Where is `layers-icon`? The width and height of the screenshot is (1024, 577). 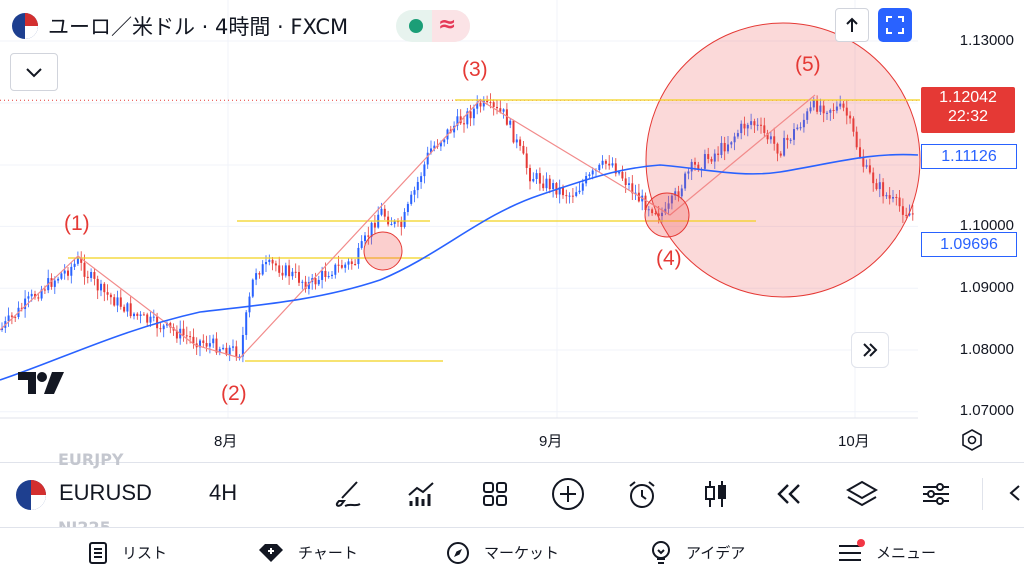 layers-icon is located at coordinates (862, 493).